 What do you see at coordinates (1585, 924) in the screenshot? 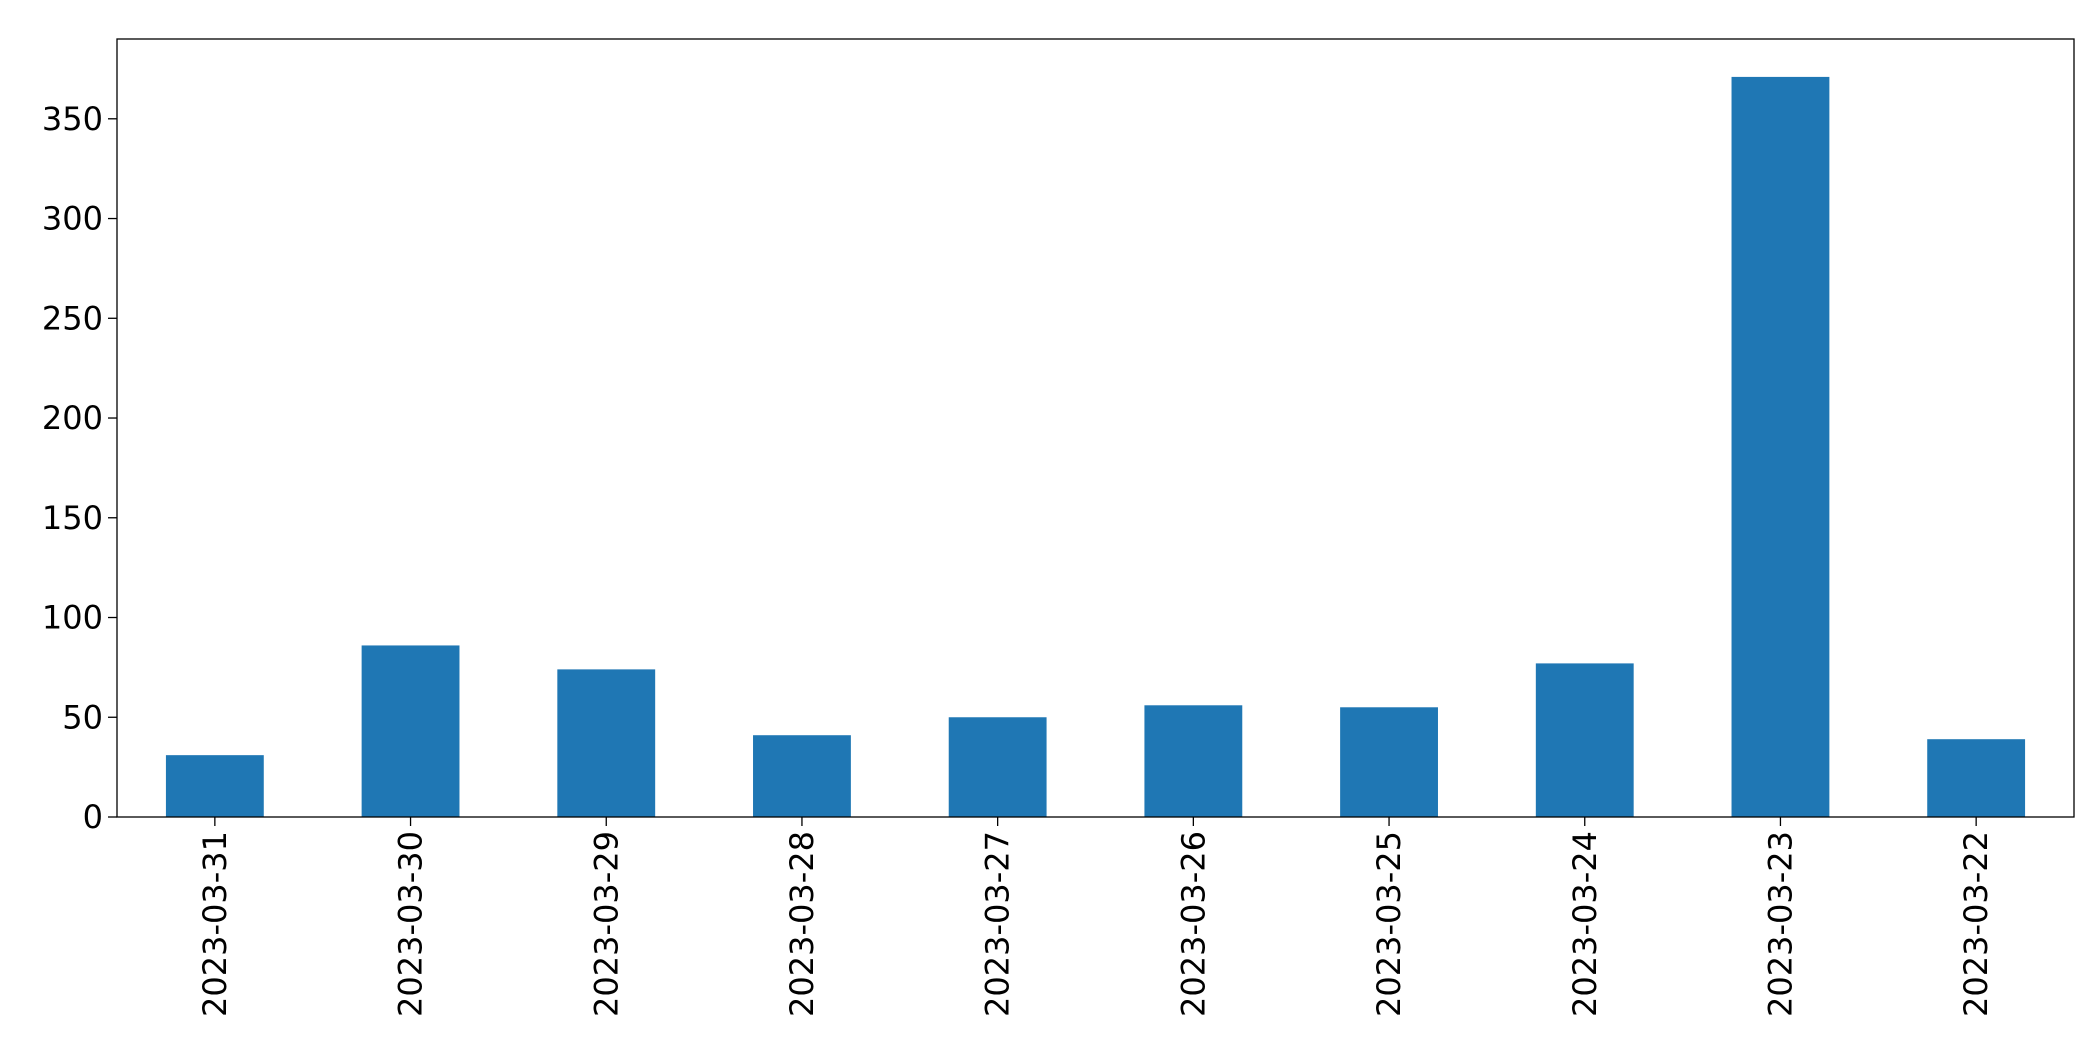
I see `x-tick-label: 2023-03-24` at bounding box center [1585, 924].